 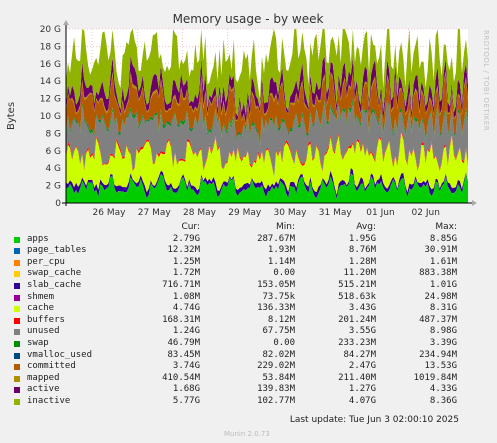 What do you see at coordinates (362, 261) in the screenshot?
I see `legend-avg: 1.28M` at bounding box center [362, 261].